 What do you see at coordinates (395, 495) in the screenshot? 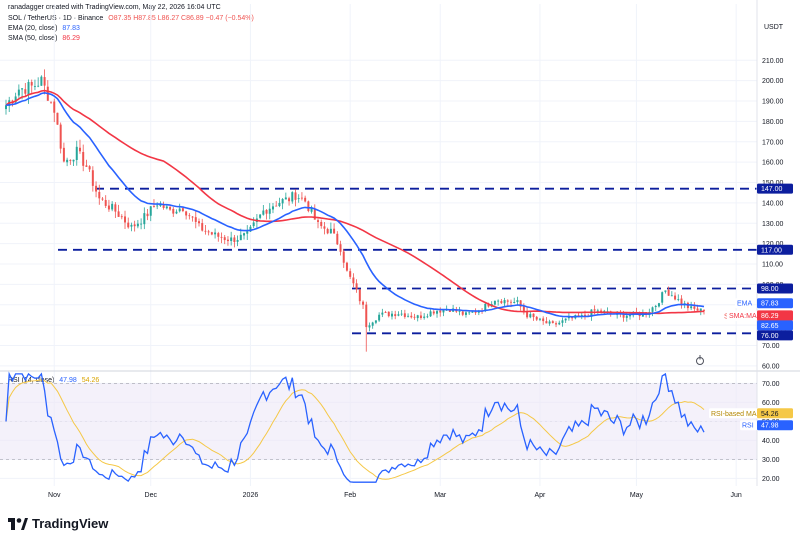
I see `time-axis: Nov Dec 2026 Feb Mar Apr May Jun` at bounding box center [395, 495].